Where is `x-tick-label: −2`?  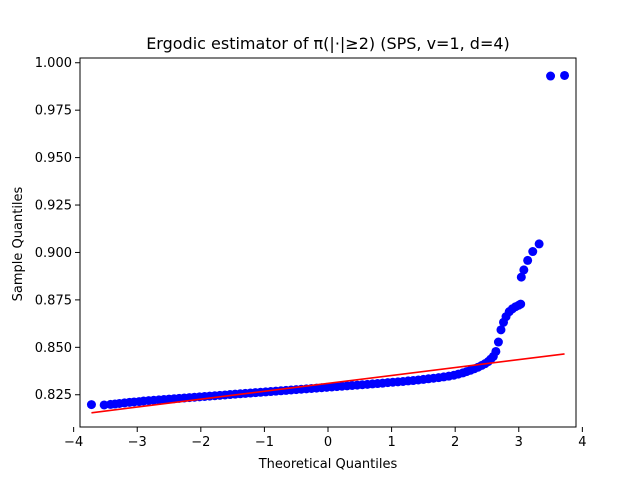 x-tick-label: −2 is located at coordinates (200, 442).